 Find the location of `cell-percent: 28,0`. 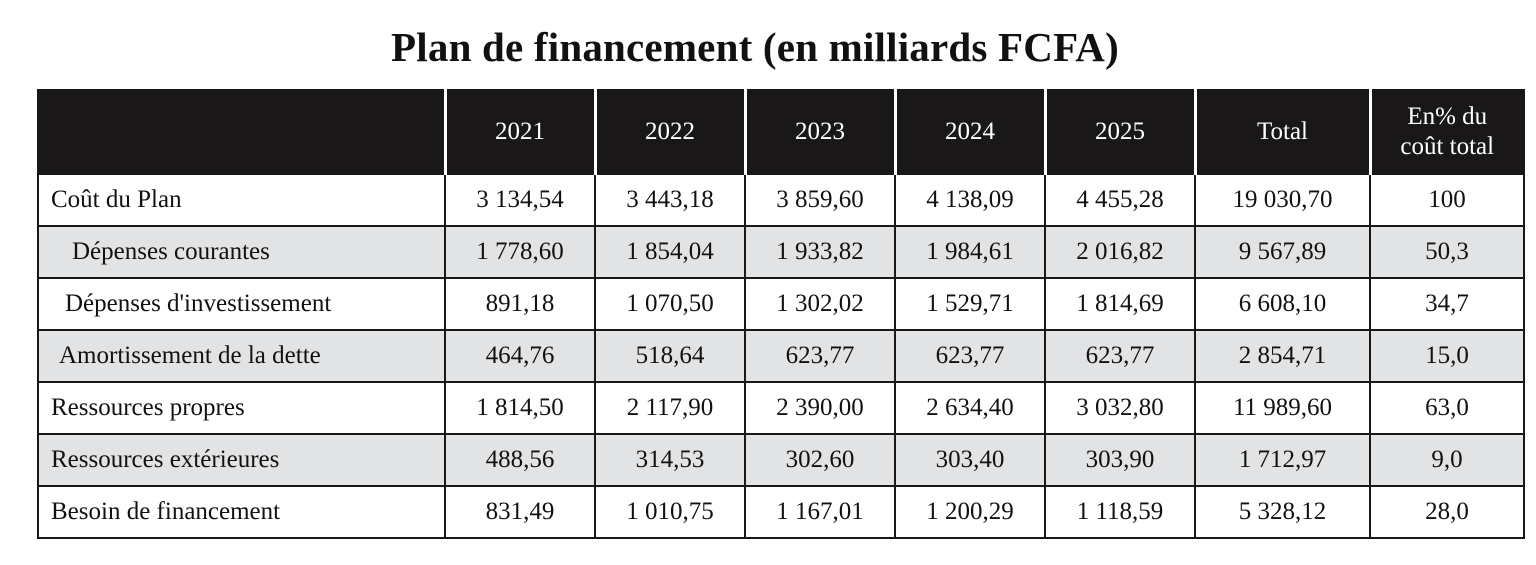

cell-percent: 28,0 is located at coordinates (1447, 512).